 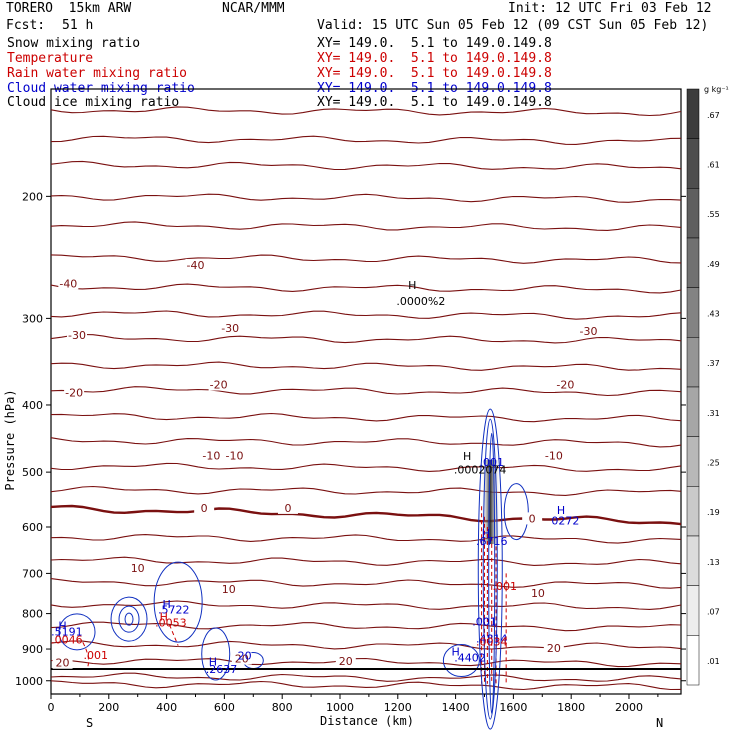 What do you see at coordinates (32, 527) in the screenshot?
I see `y-tick-label: 600` at bounding box center [32, 527].